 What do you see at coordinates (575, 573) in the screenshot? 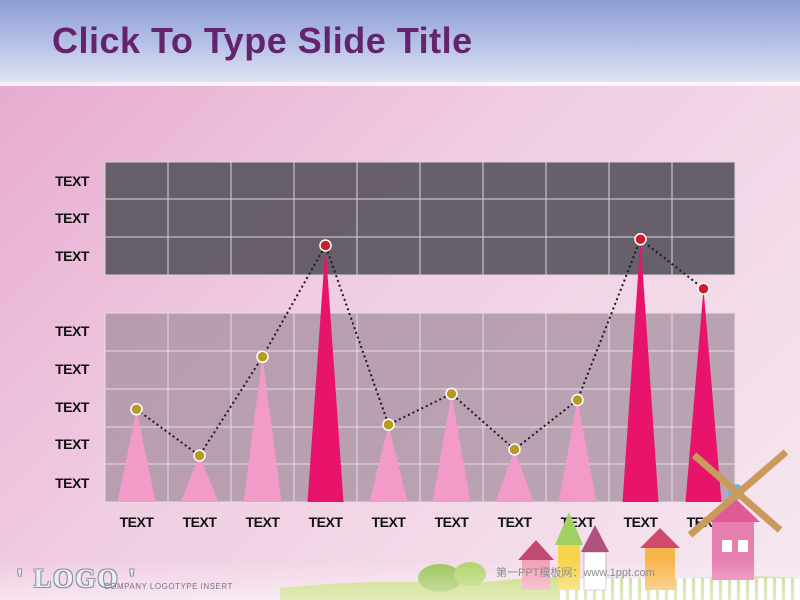
I see `watermark-text: 第一PPT模板网：www.1ppt.com` at bounding box center [575, 573].